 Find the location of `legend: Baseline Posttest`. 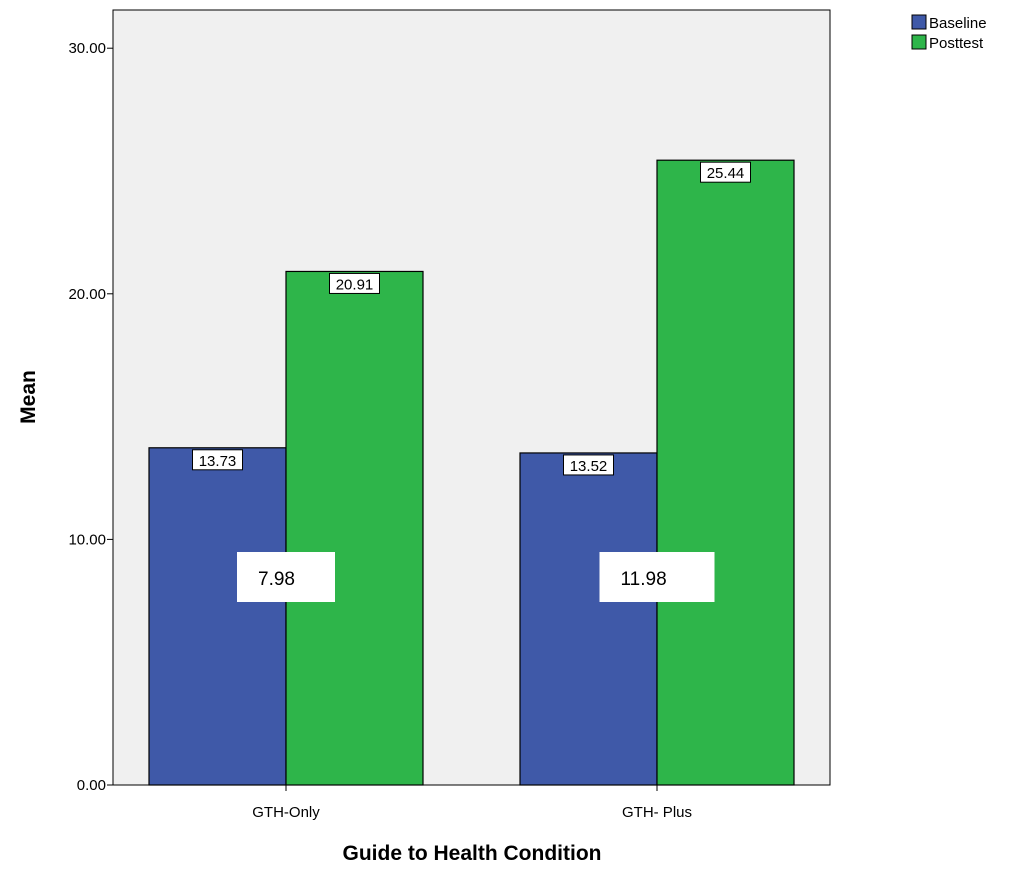

legend: Baseline Posttest is located at coordinates (949, 33).